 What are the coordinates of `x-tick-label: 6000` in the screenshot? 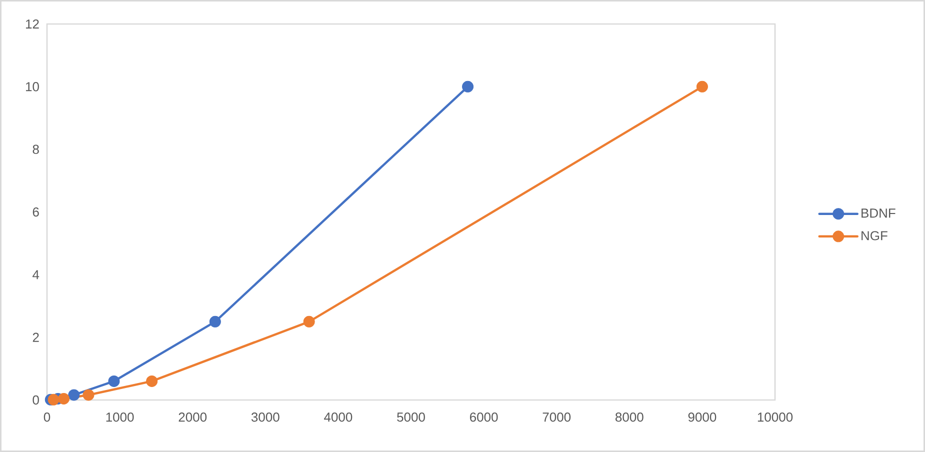 It's located at (484, 417).